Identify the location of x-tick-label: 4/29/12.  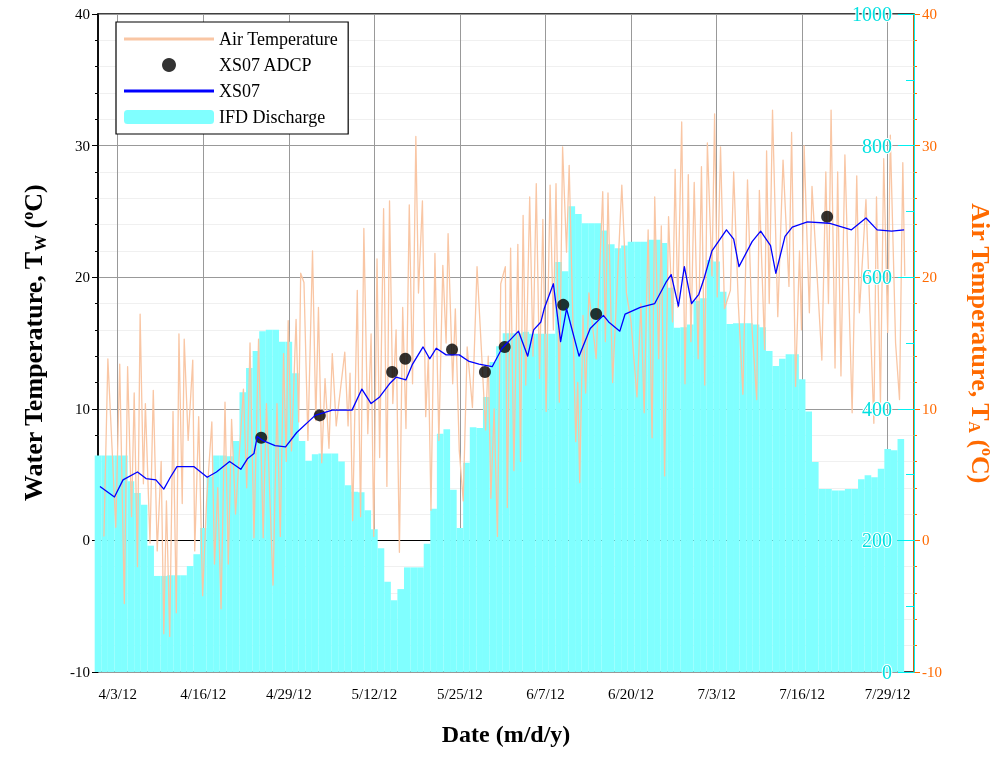
(288, 693).